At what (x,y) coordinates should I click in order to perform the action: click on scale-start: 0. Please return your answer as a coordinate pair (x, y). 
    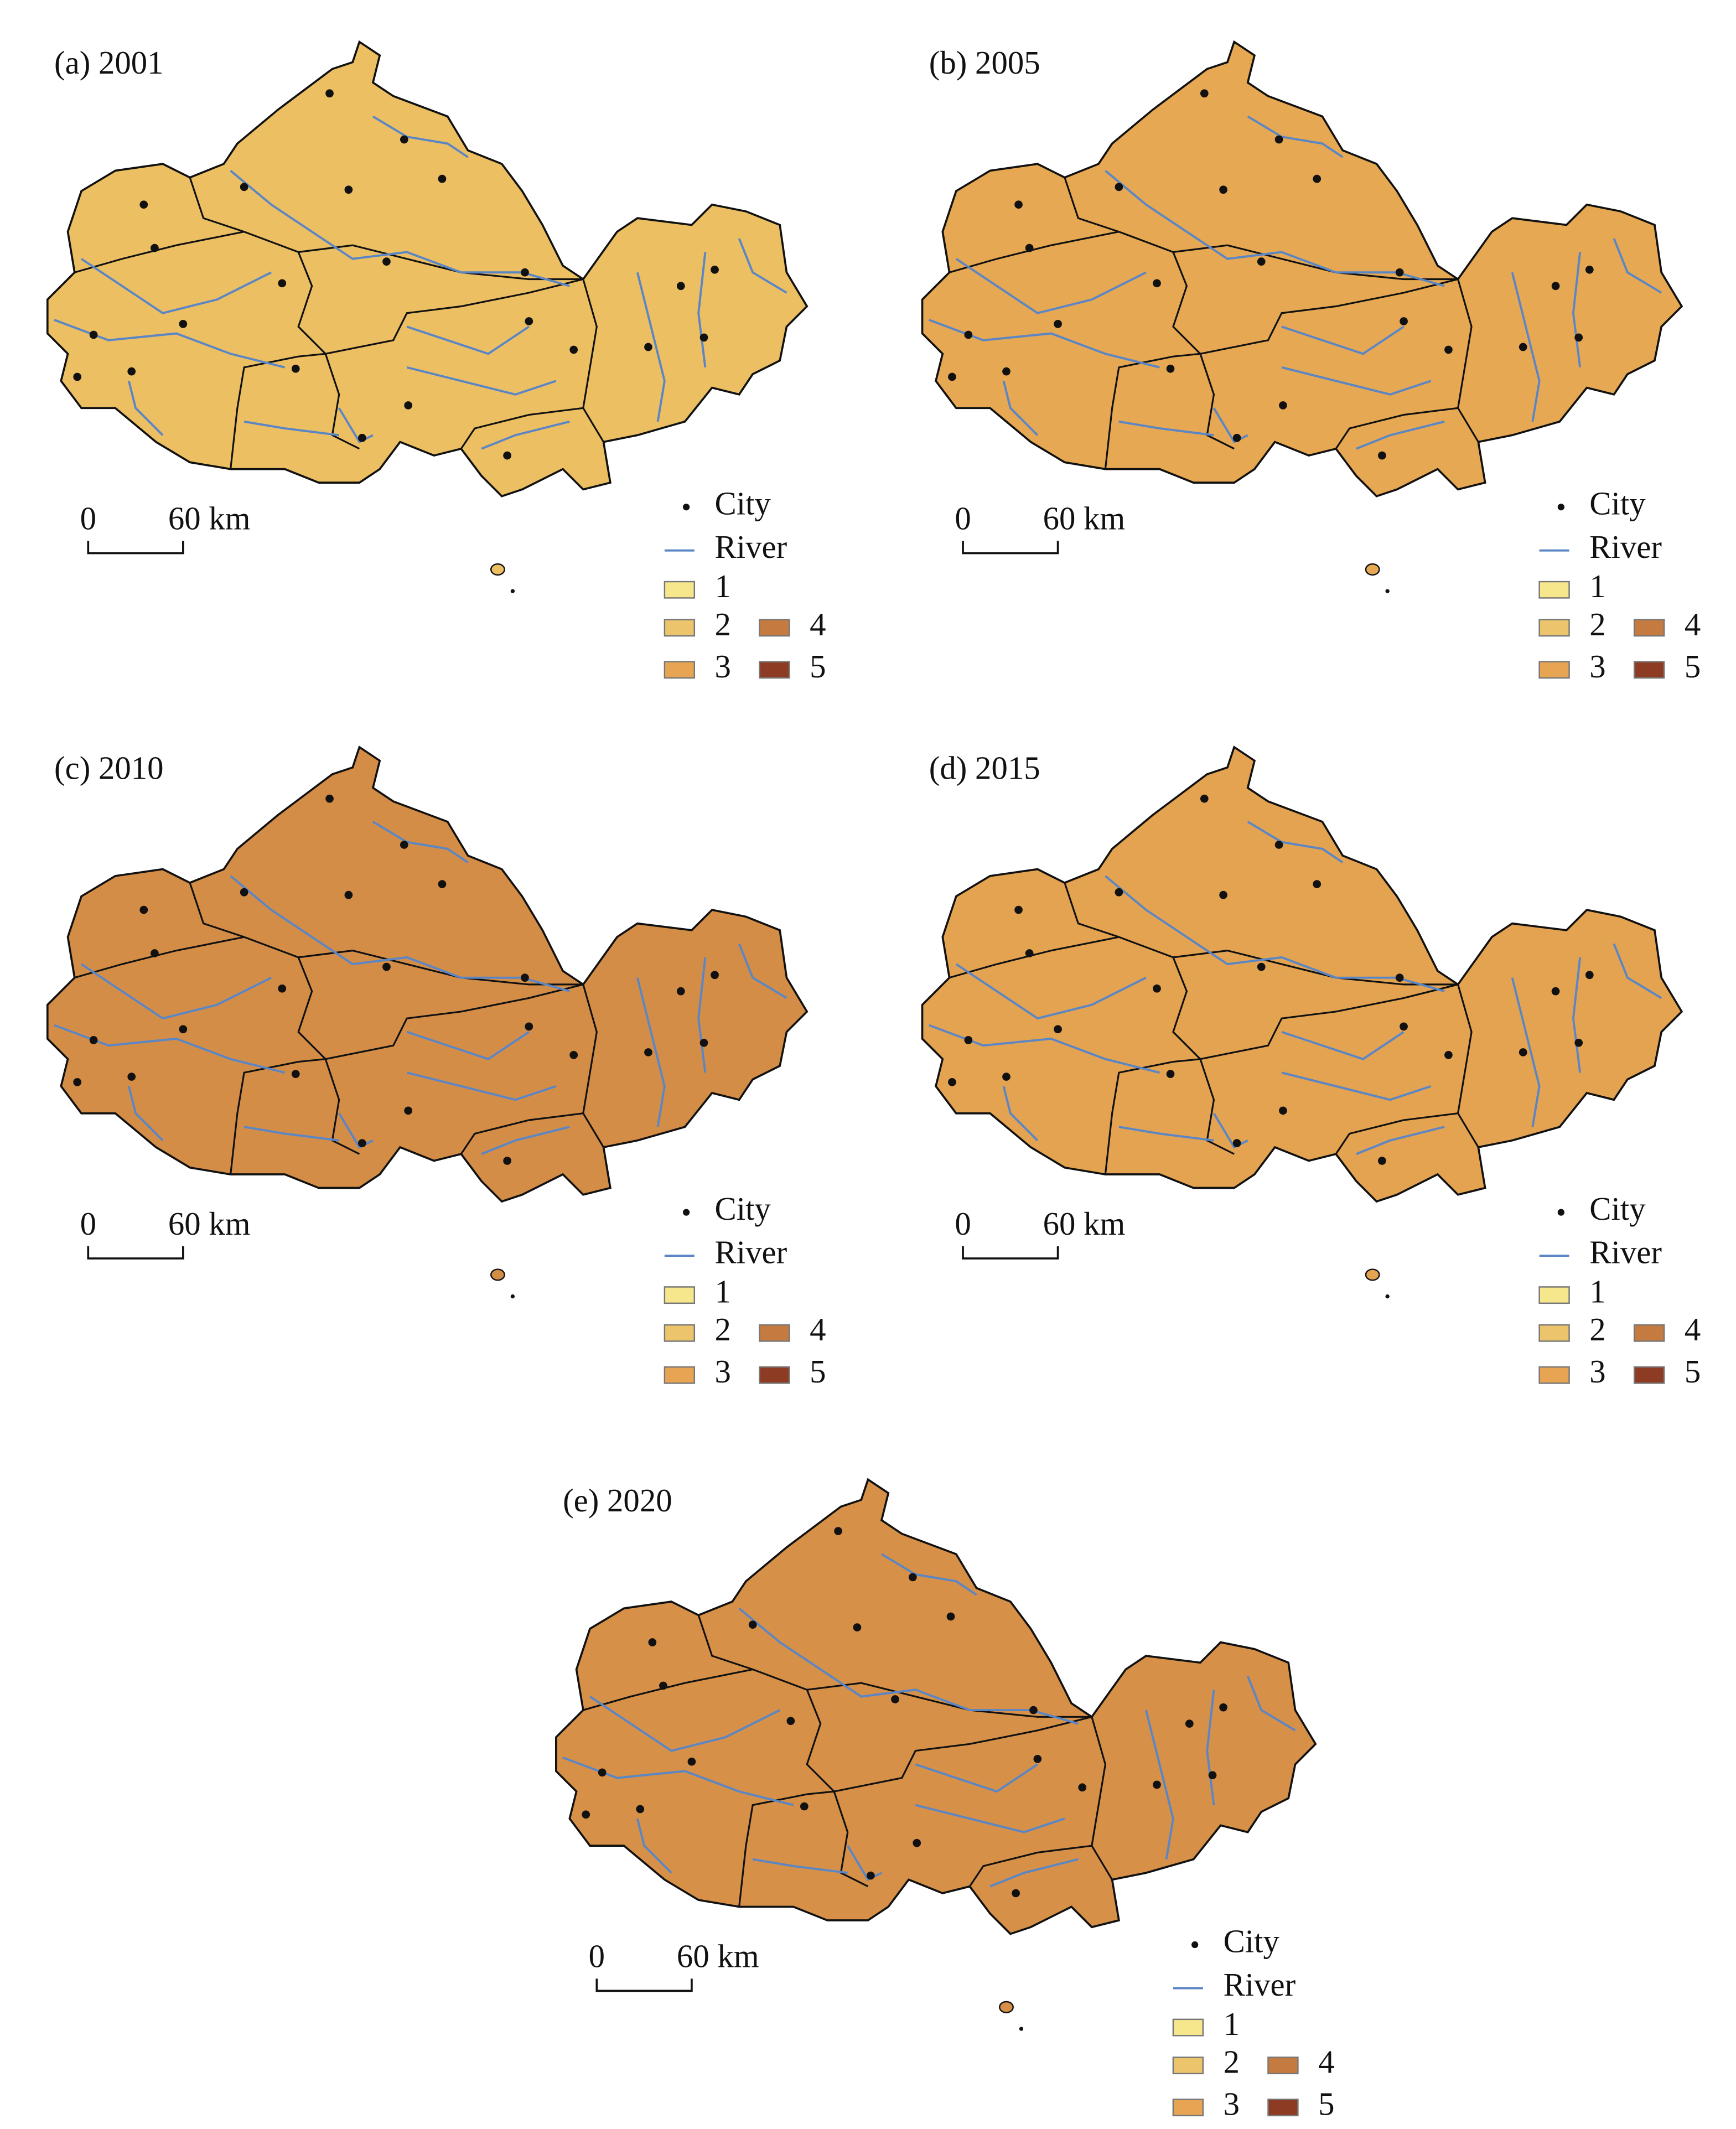
    Looking at the image, I should click on (963, 1224).